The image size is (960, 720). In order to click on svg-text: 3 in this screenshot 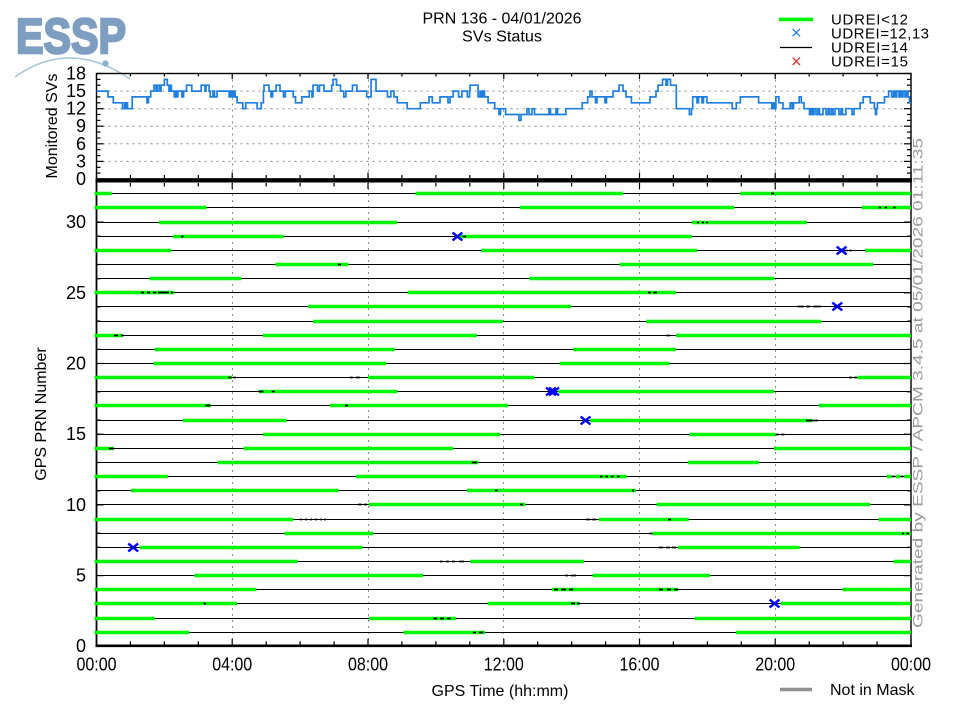, I will do `click(81, 161)`.